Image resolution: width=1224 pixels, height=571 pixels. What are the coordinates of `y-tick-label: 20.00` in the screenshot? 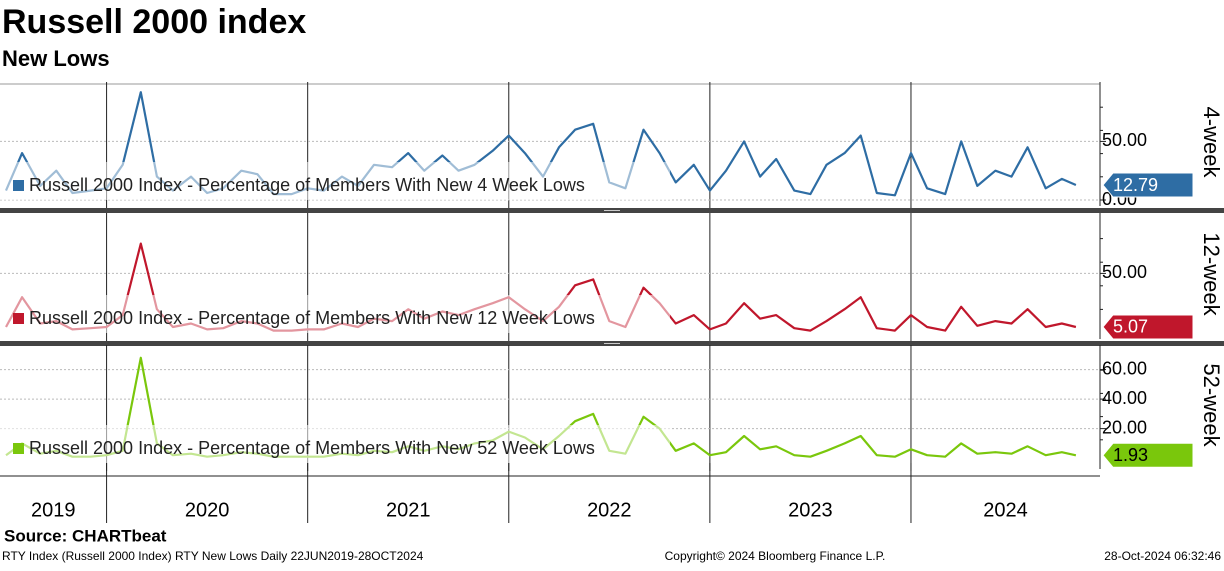 It's located at (1124, 427).